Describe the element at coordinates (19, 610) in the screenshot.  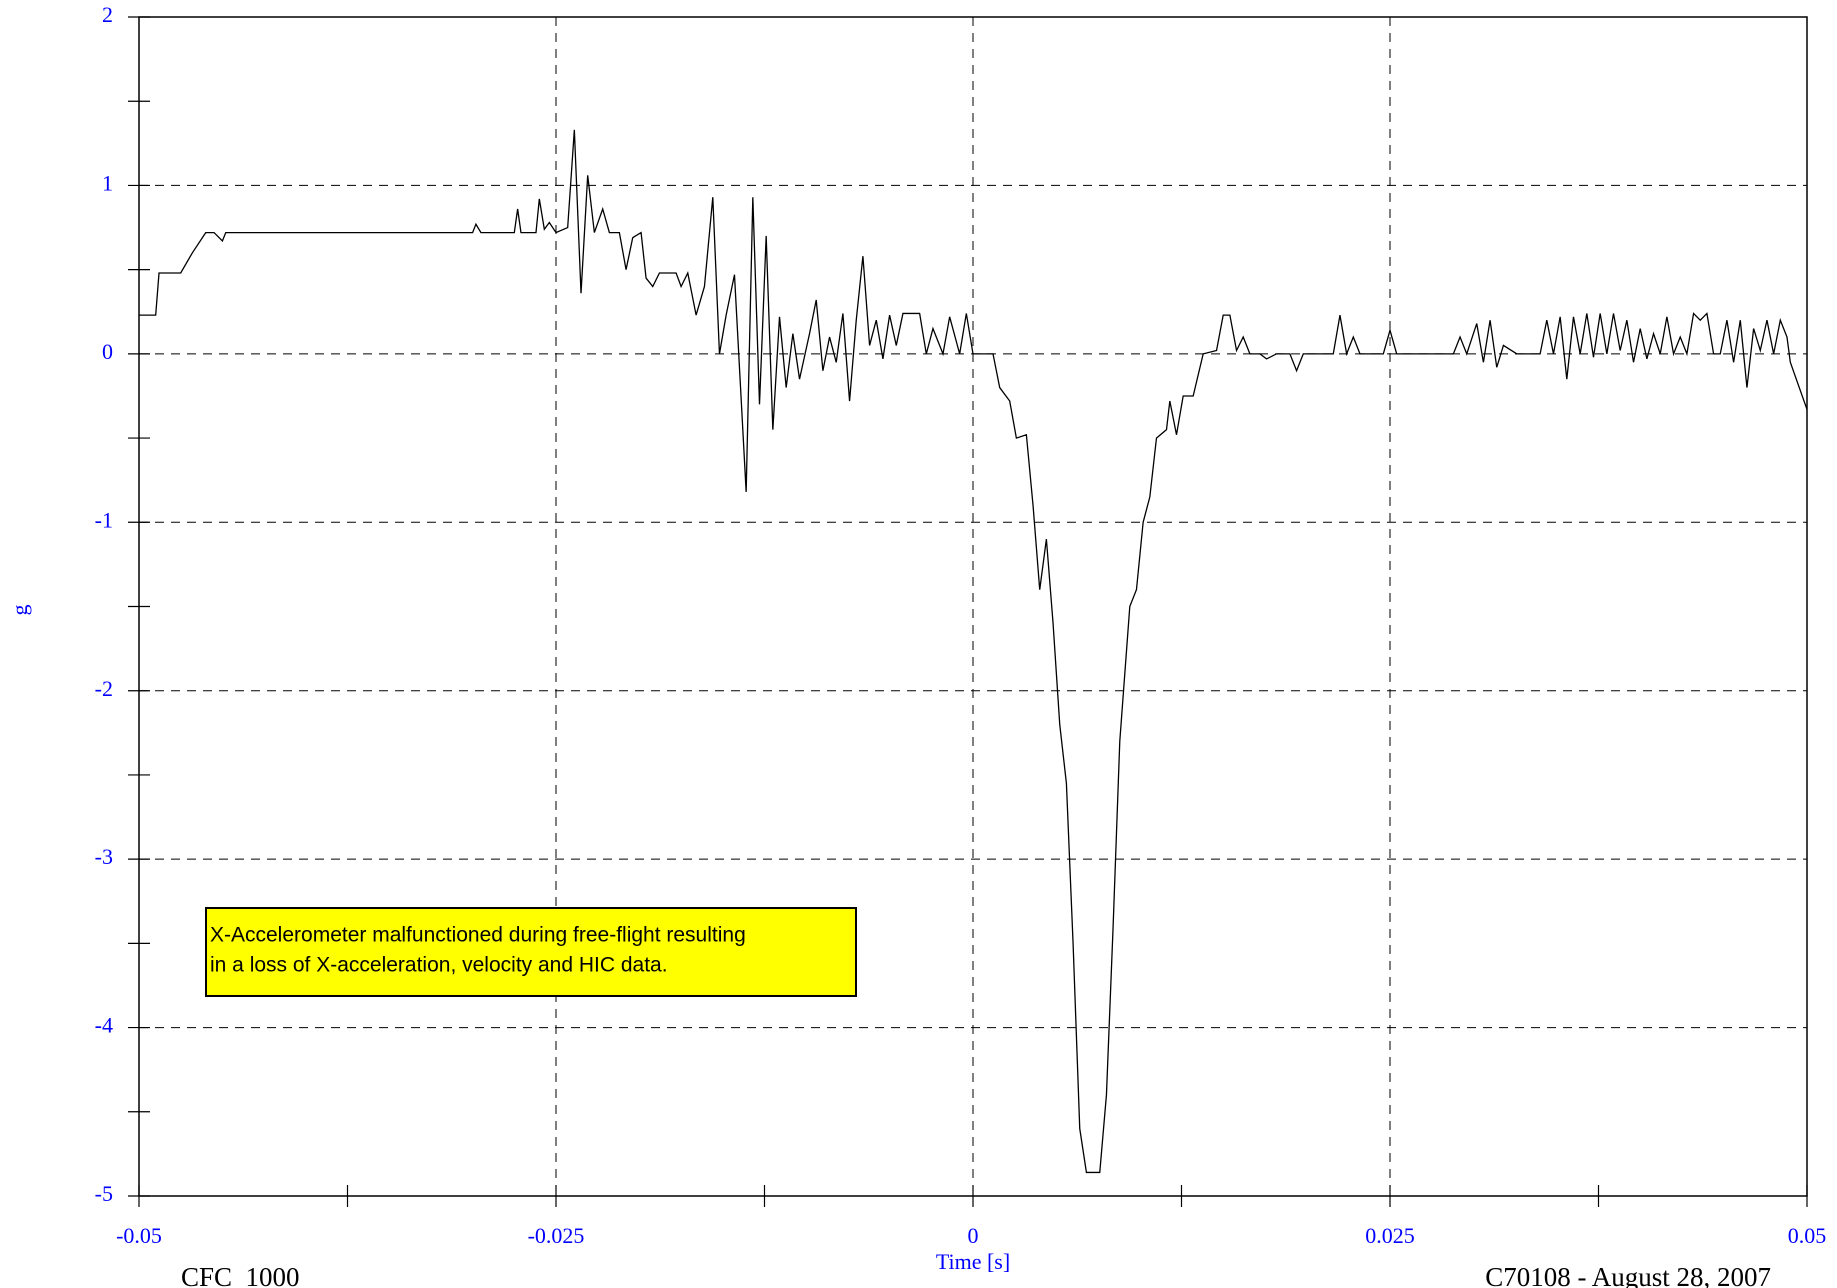
I see `y-axis-label: g` at that location.